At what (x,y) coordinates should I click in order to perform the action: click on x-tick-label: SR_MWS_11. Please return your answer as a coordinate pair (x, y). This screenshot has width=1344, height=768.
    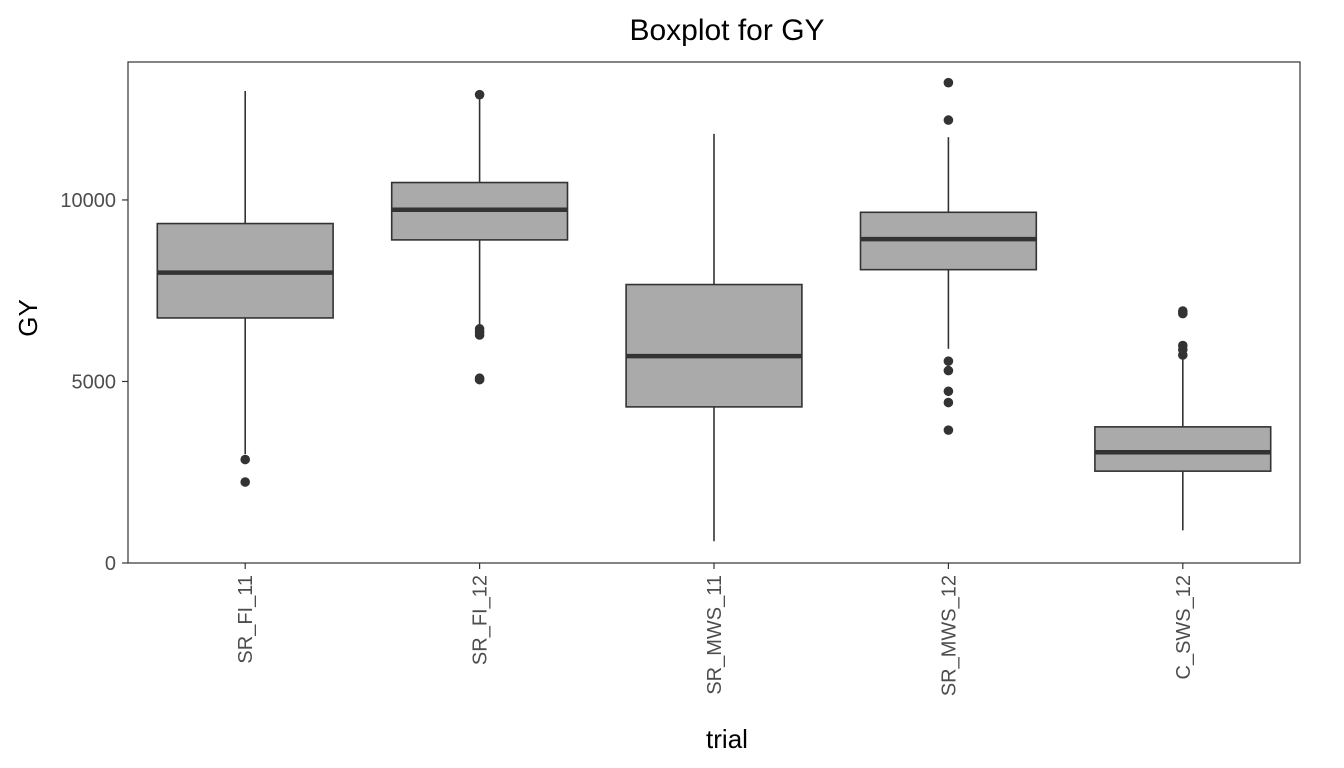
    Looking at the image, I should click on (715, 635).